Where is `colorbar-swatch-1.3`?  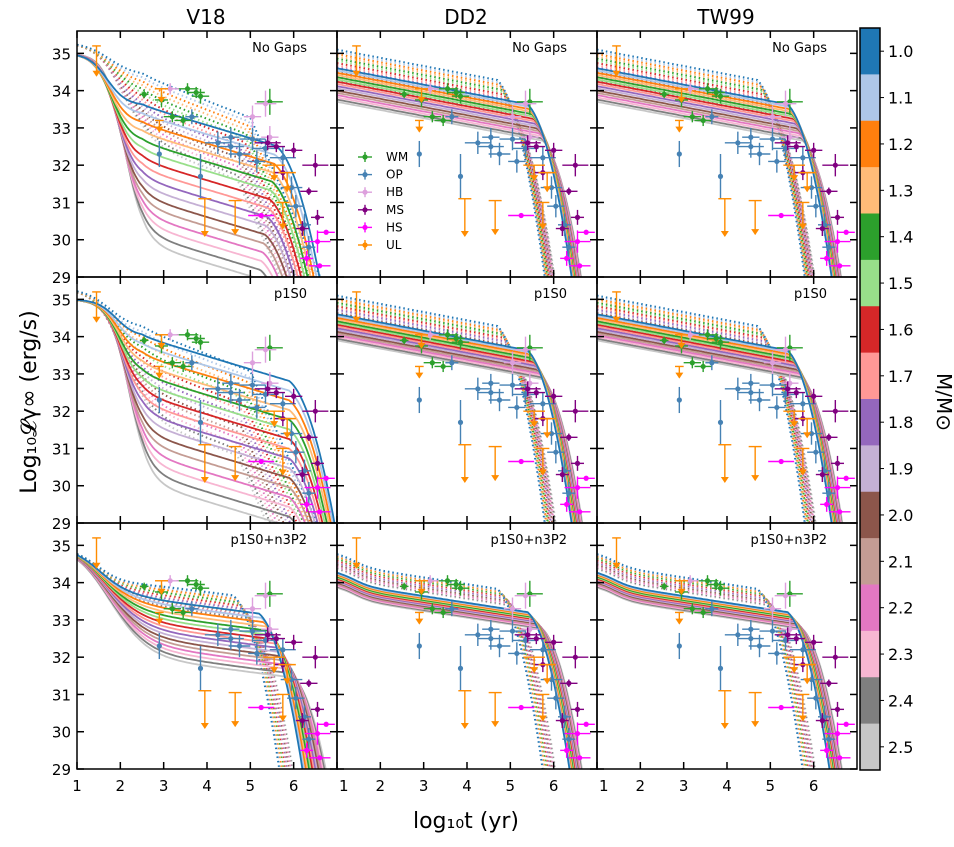
colorbar-swatch-1.3 is located at coordinates (870, 190).